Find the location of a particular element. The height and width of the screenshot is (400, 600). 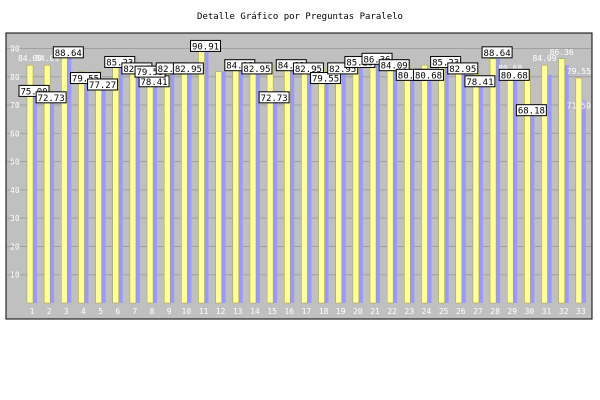

data-label: 68.18 is located at coordinates (531, 110).